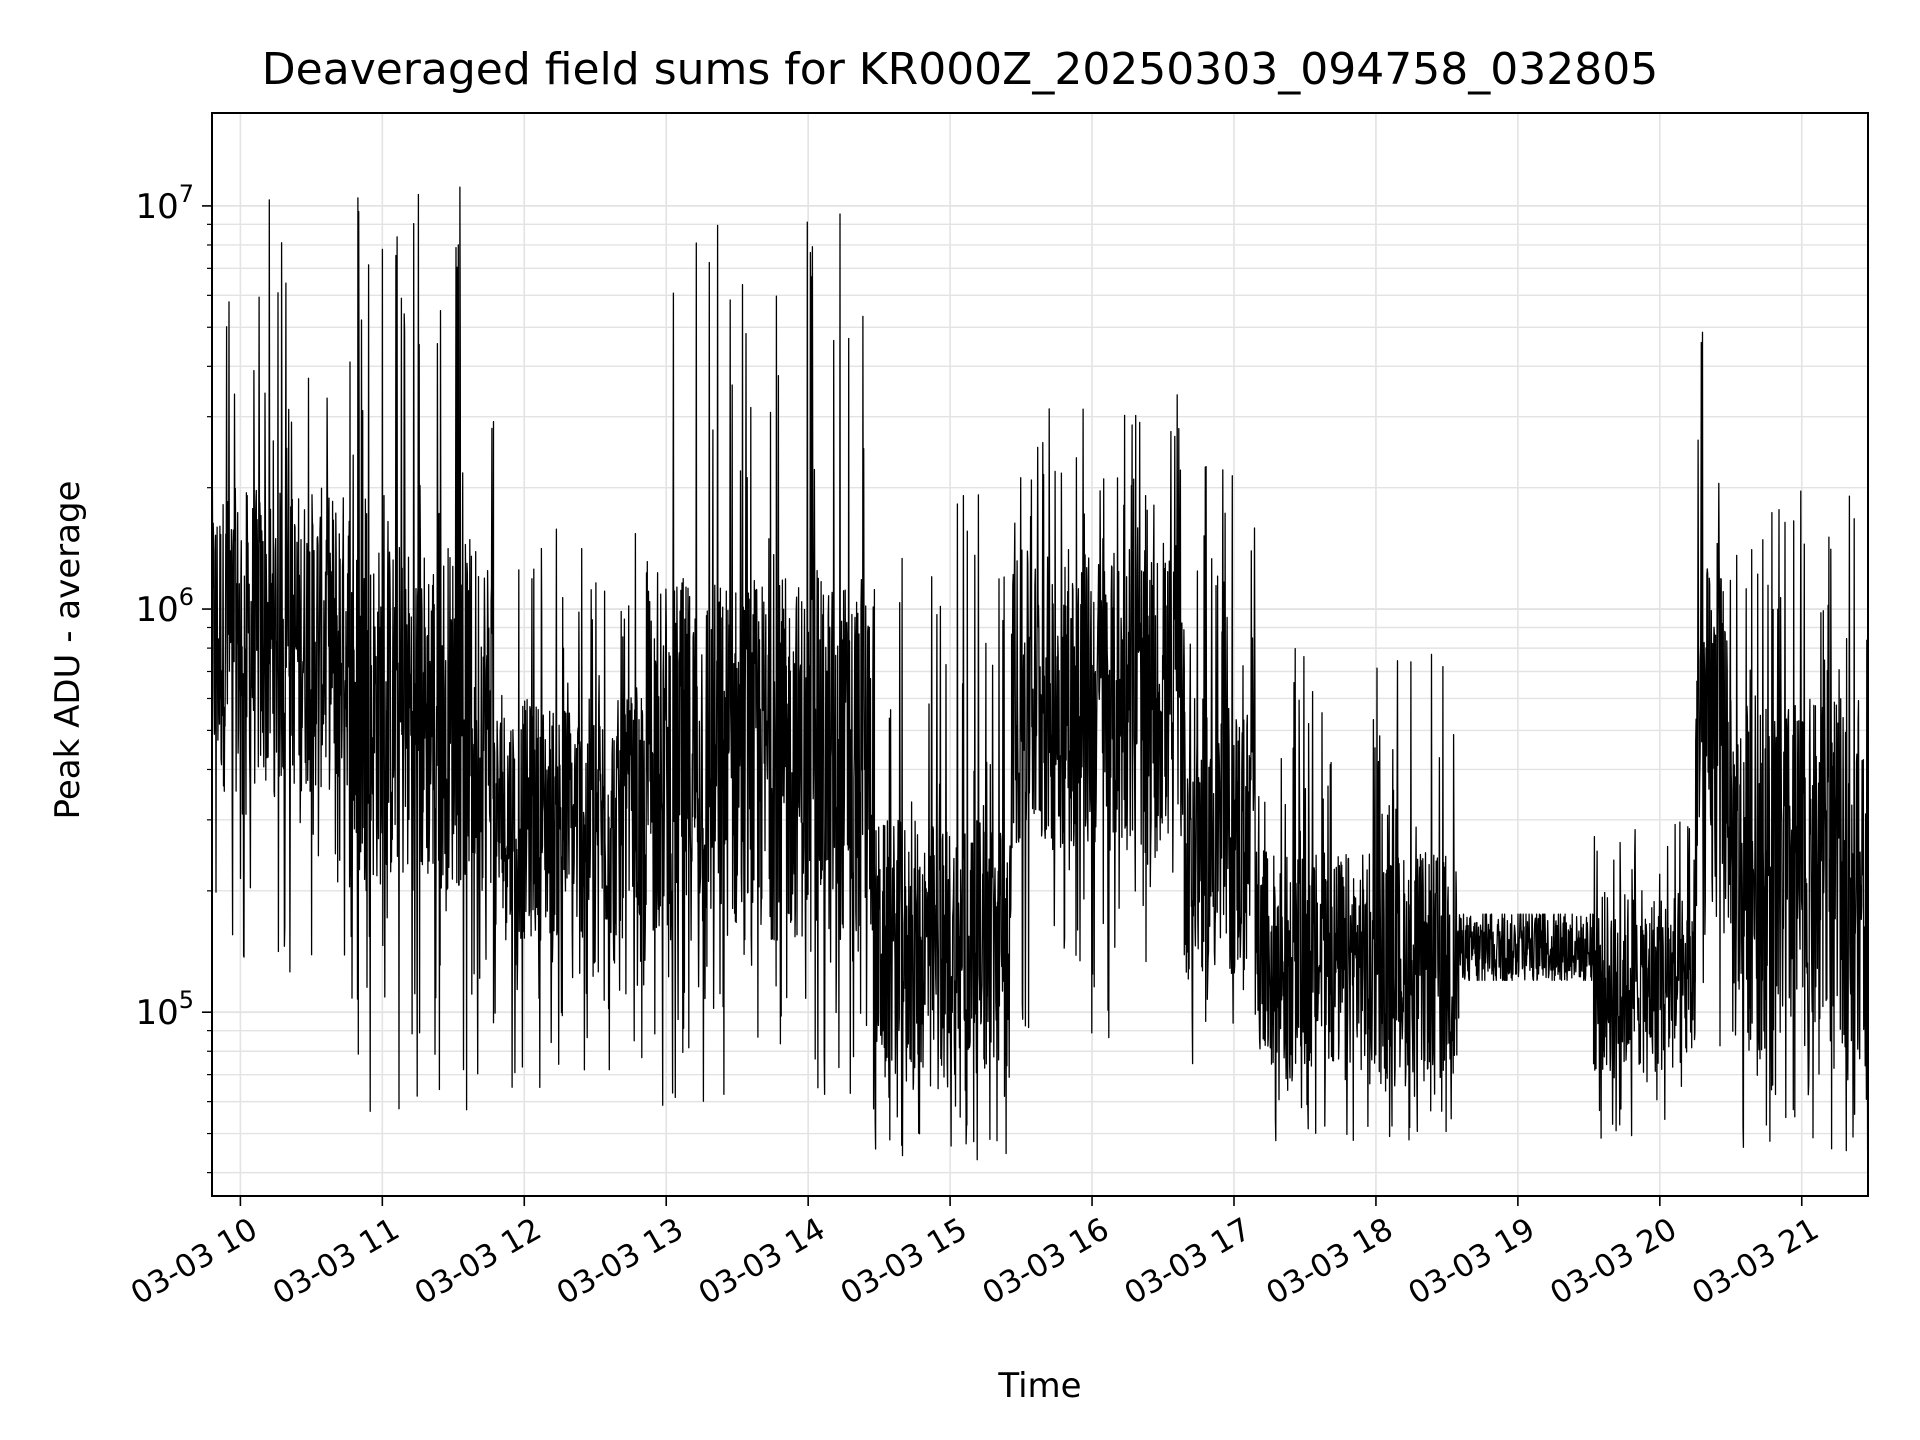 The width and height of the screenshot is (1920, 1440). What do you see at coordinates (164, 1009) in the screenshot?
I see `y-tick-label: 10⁵` at bounding box center [164, 1009].